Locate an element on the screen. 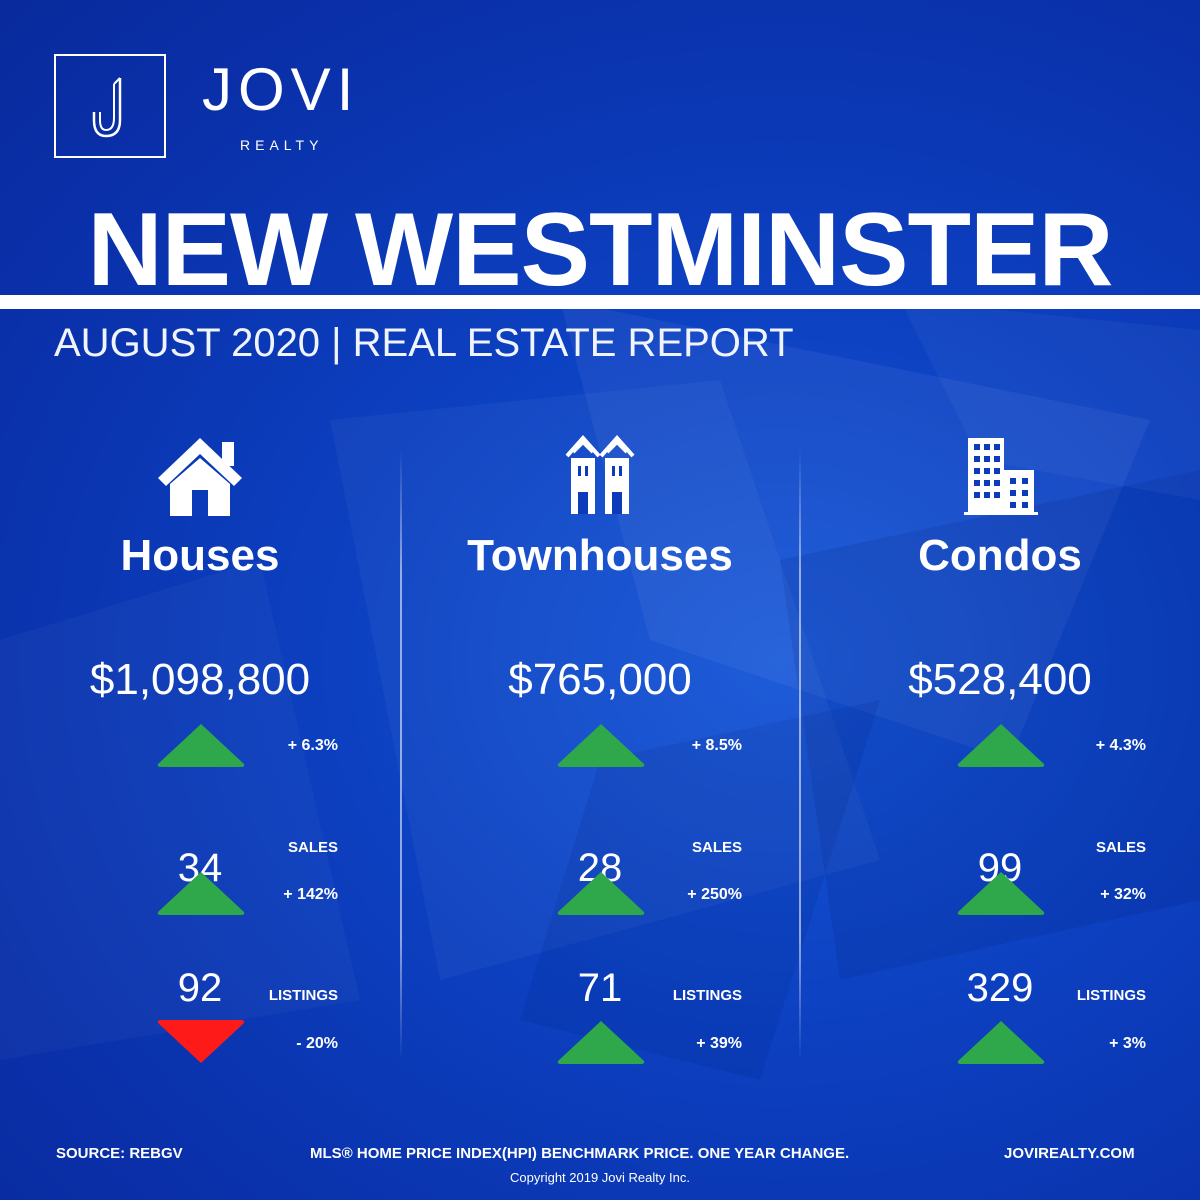 This screenshot has width=1200, height=1200. change-down-arrow is located at coordinates (201, 1041).